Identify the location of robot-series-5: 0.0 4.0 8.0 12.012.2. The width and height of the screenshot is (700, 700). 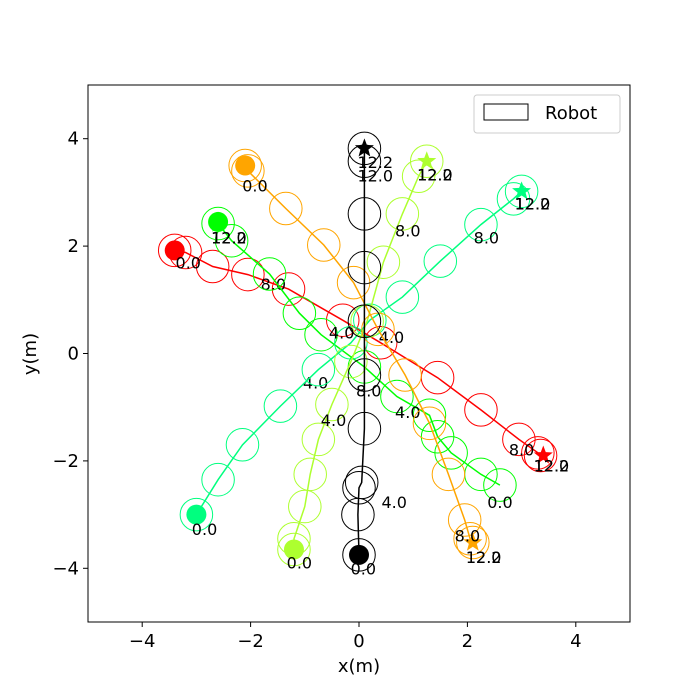
(374, 355).